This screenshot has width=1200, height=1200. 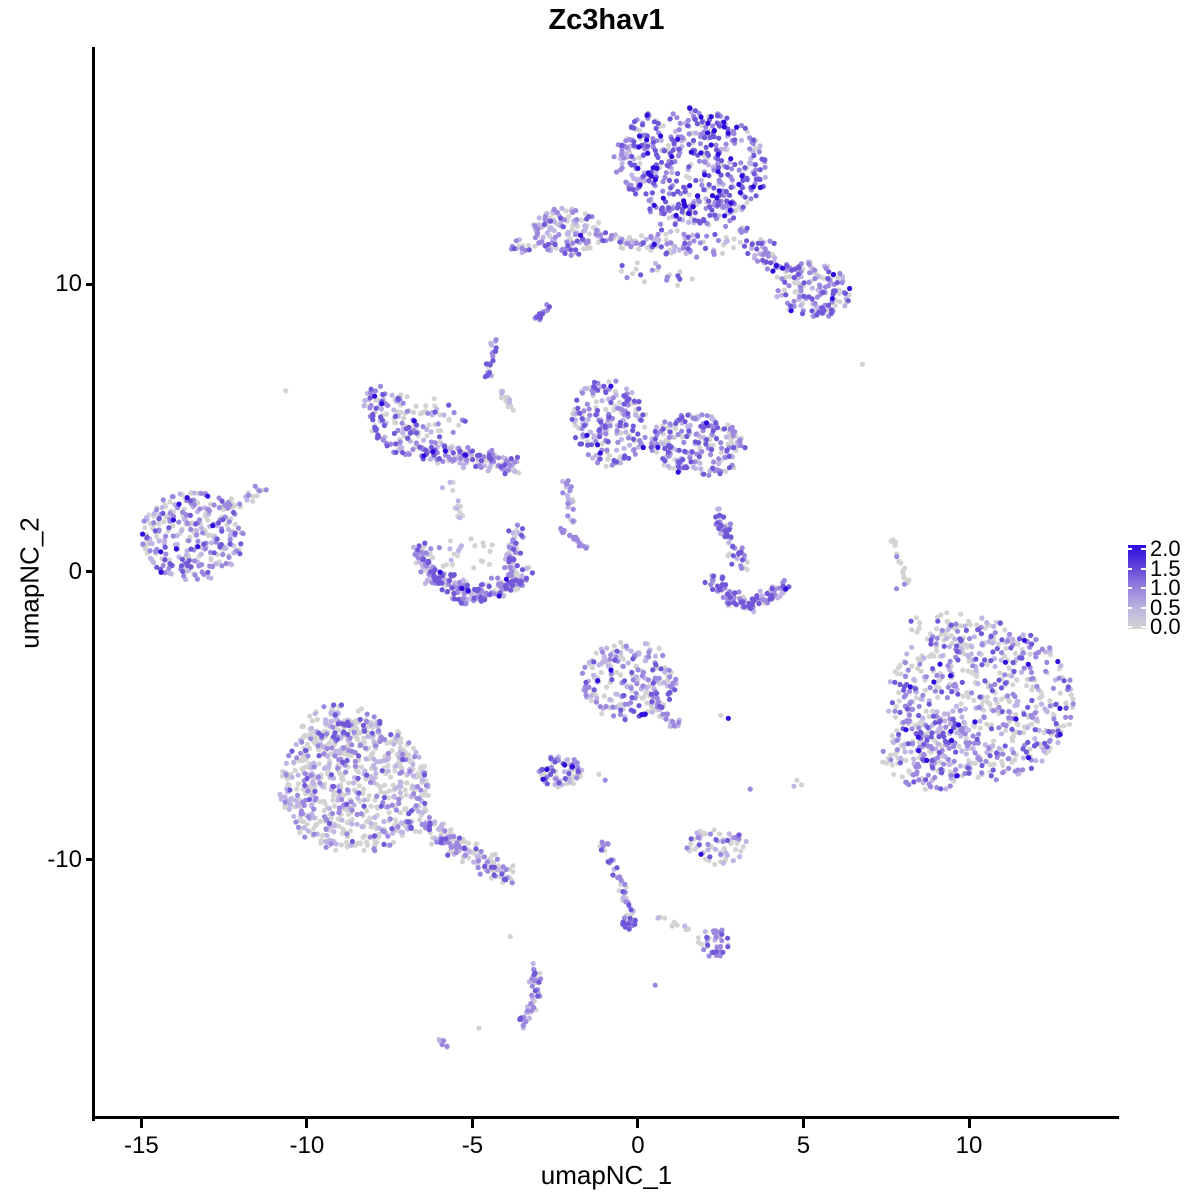 I want to click on x-axis-tick-label: 10, so click(x=969, y=1145).